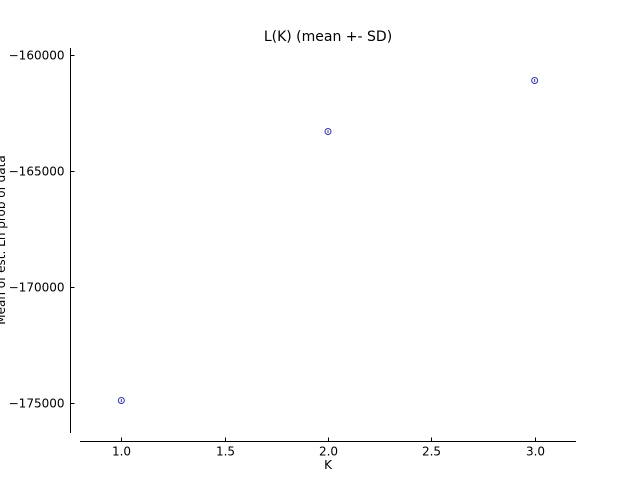 The image size is (640, 480). I want to click on y-tick-label: −160000, so click(37, 56).